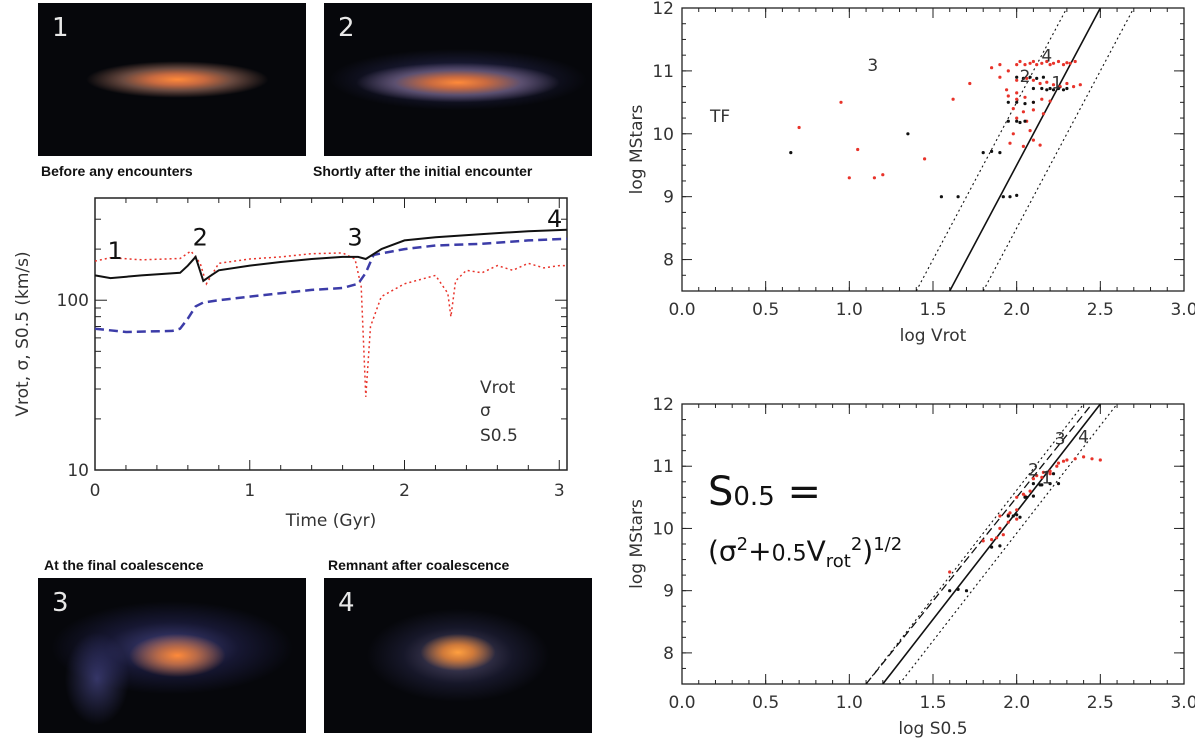  I want to click on galaxy-number: 2, so click(346, 28).